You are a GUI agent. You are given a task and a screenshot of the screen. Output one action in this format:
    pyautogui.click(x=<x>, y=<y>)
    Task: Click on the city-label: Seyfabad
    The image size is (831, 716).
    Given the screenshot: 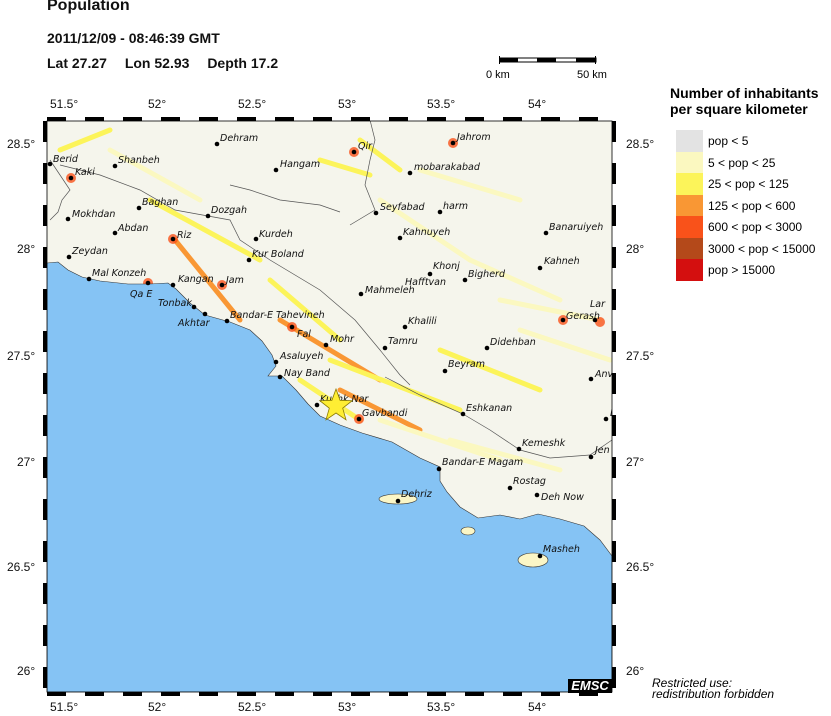 What is the action you would take?
    pyautogui.click(x=403, y=207)
    